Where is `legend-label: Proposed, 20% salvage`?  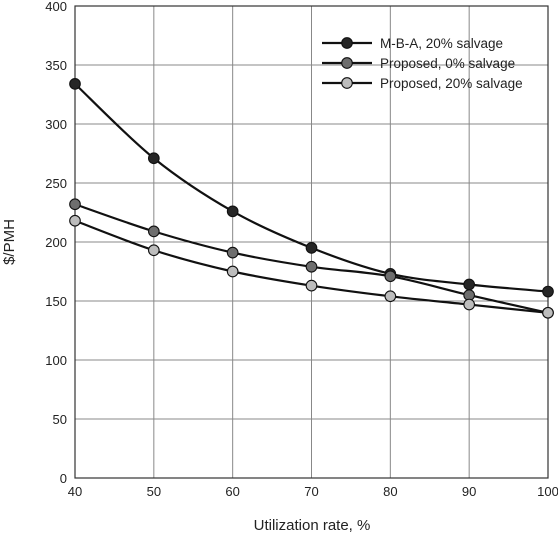 legend-label: Proposed, 20% salvage is located at coordinates (451, 83).